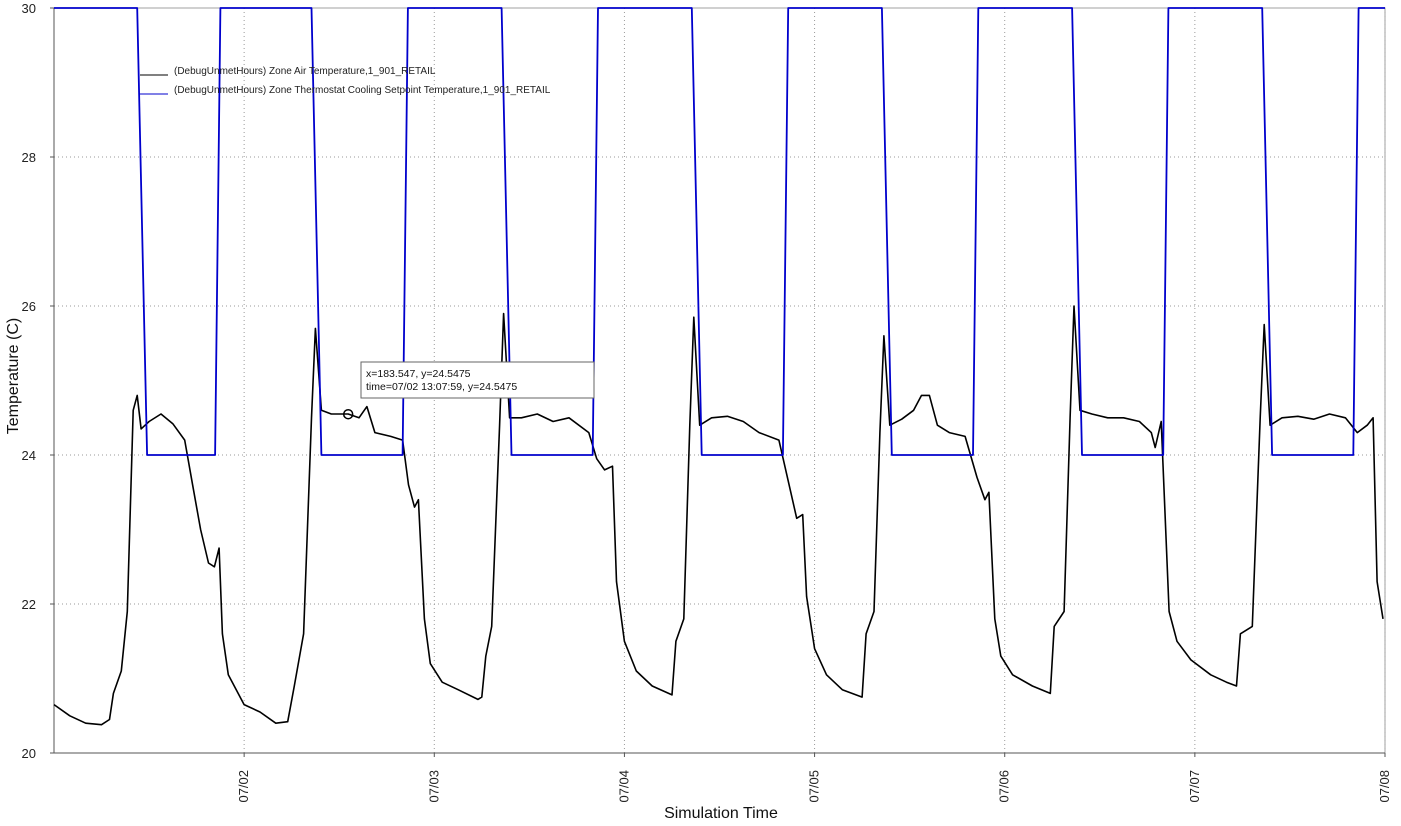 The height and width of the screenshot is (826, 1401). Describe the element at coordinates (814, 786) in the screenshot. I see `x-tick-label: 07/05` at that location.